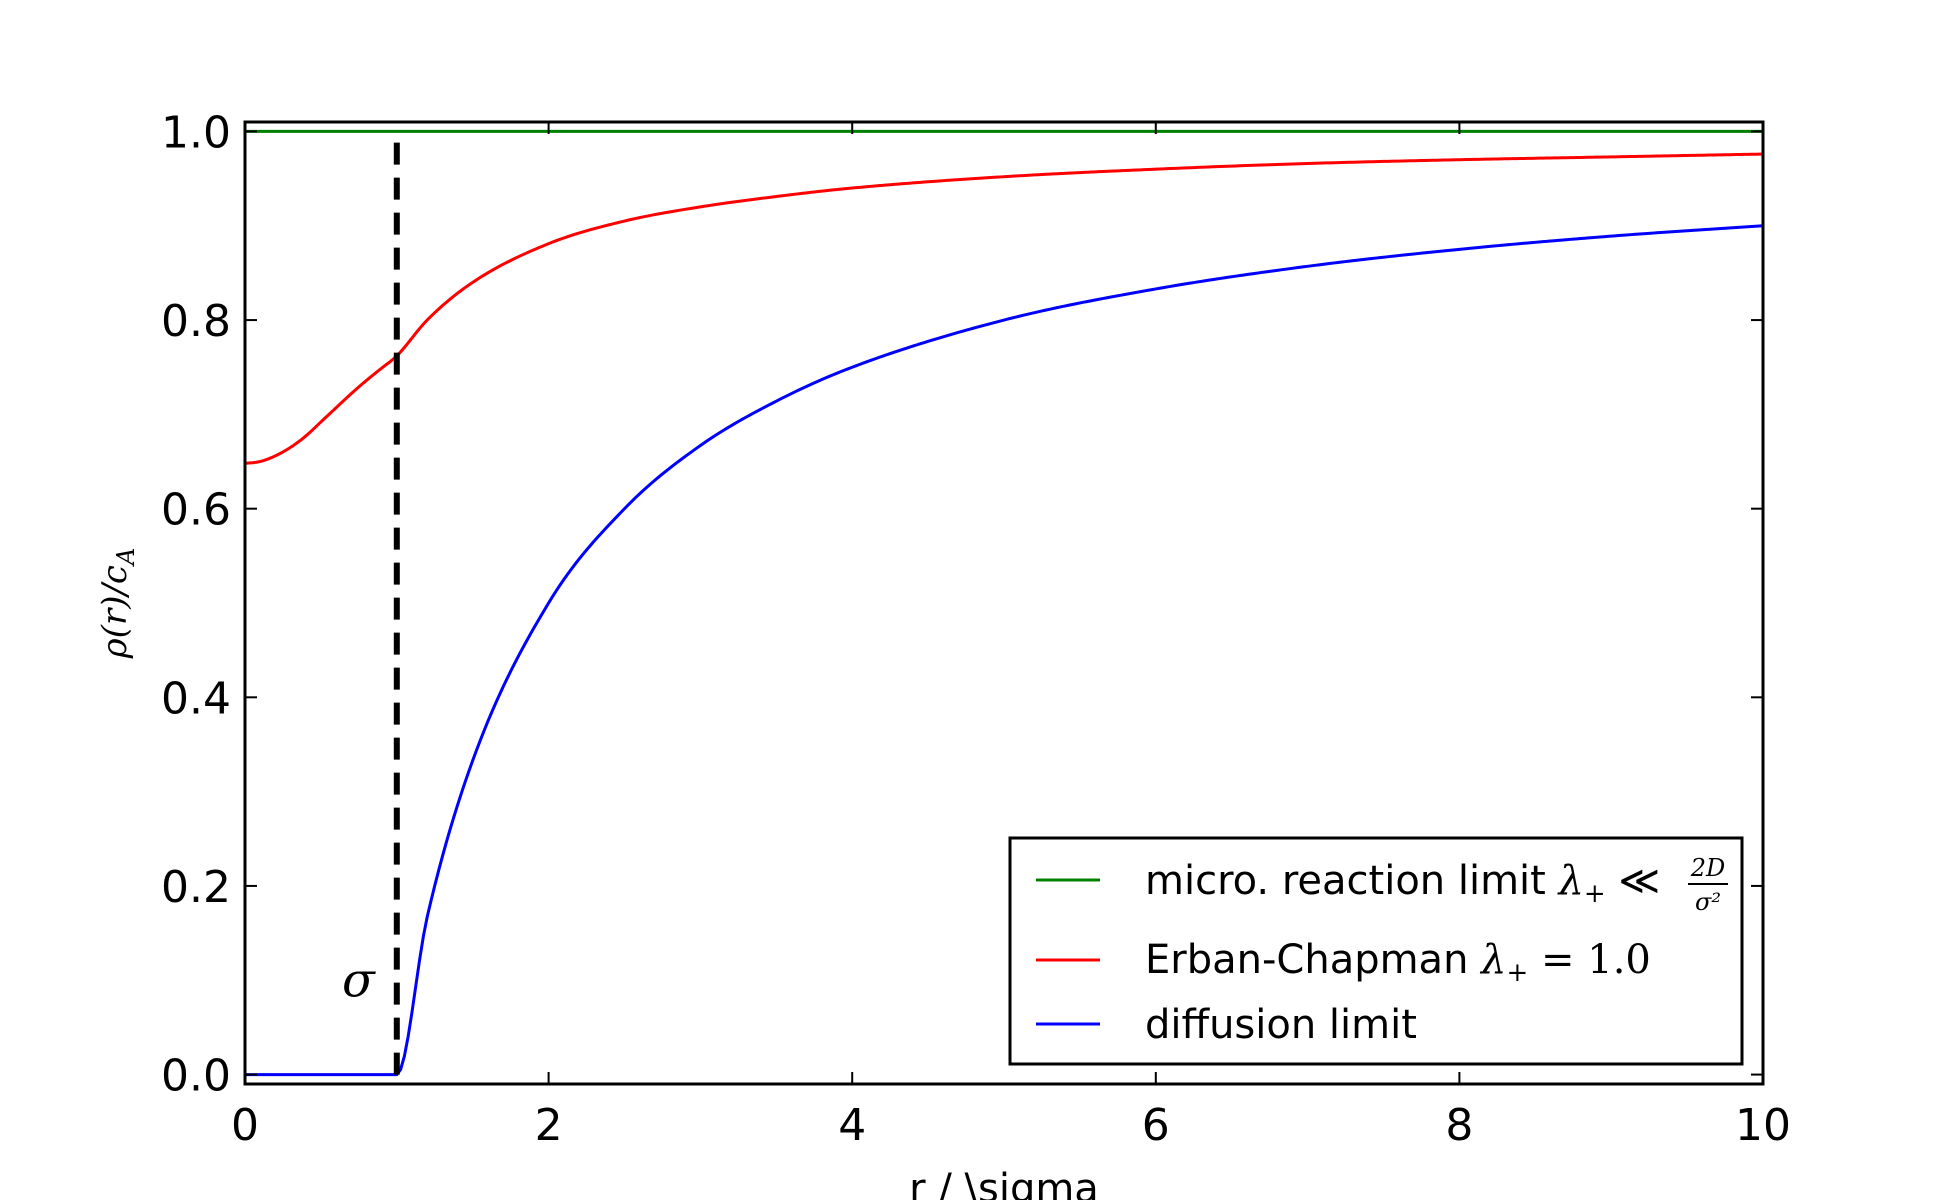 The image size is (1950, 1200). What do you see at coordinates (1281, 1025) in the screenshot?
I see `legend-label-diffusion-limit: diffusion limit` at bounding box center [1281, 1025].